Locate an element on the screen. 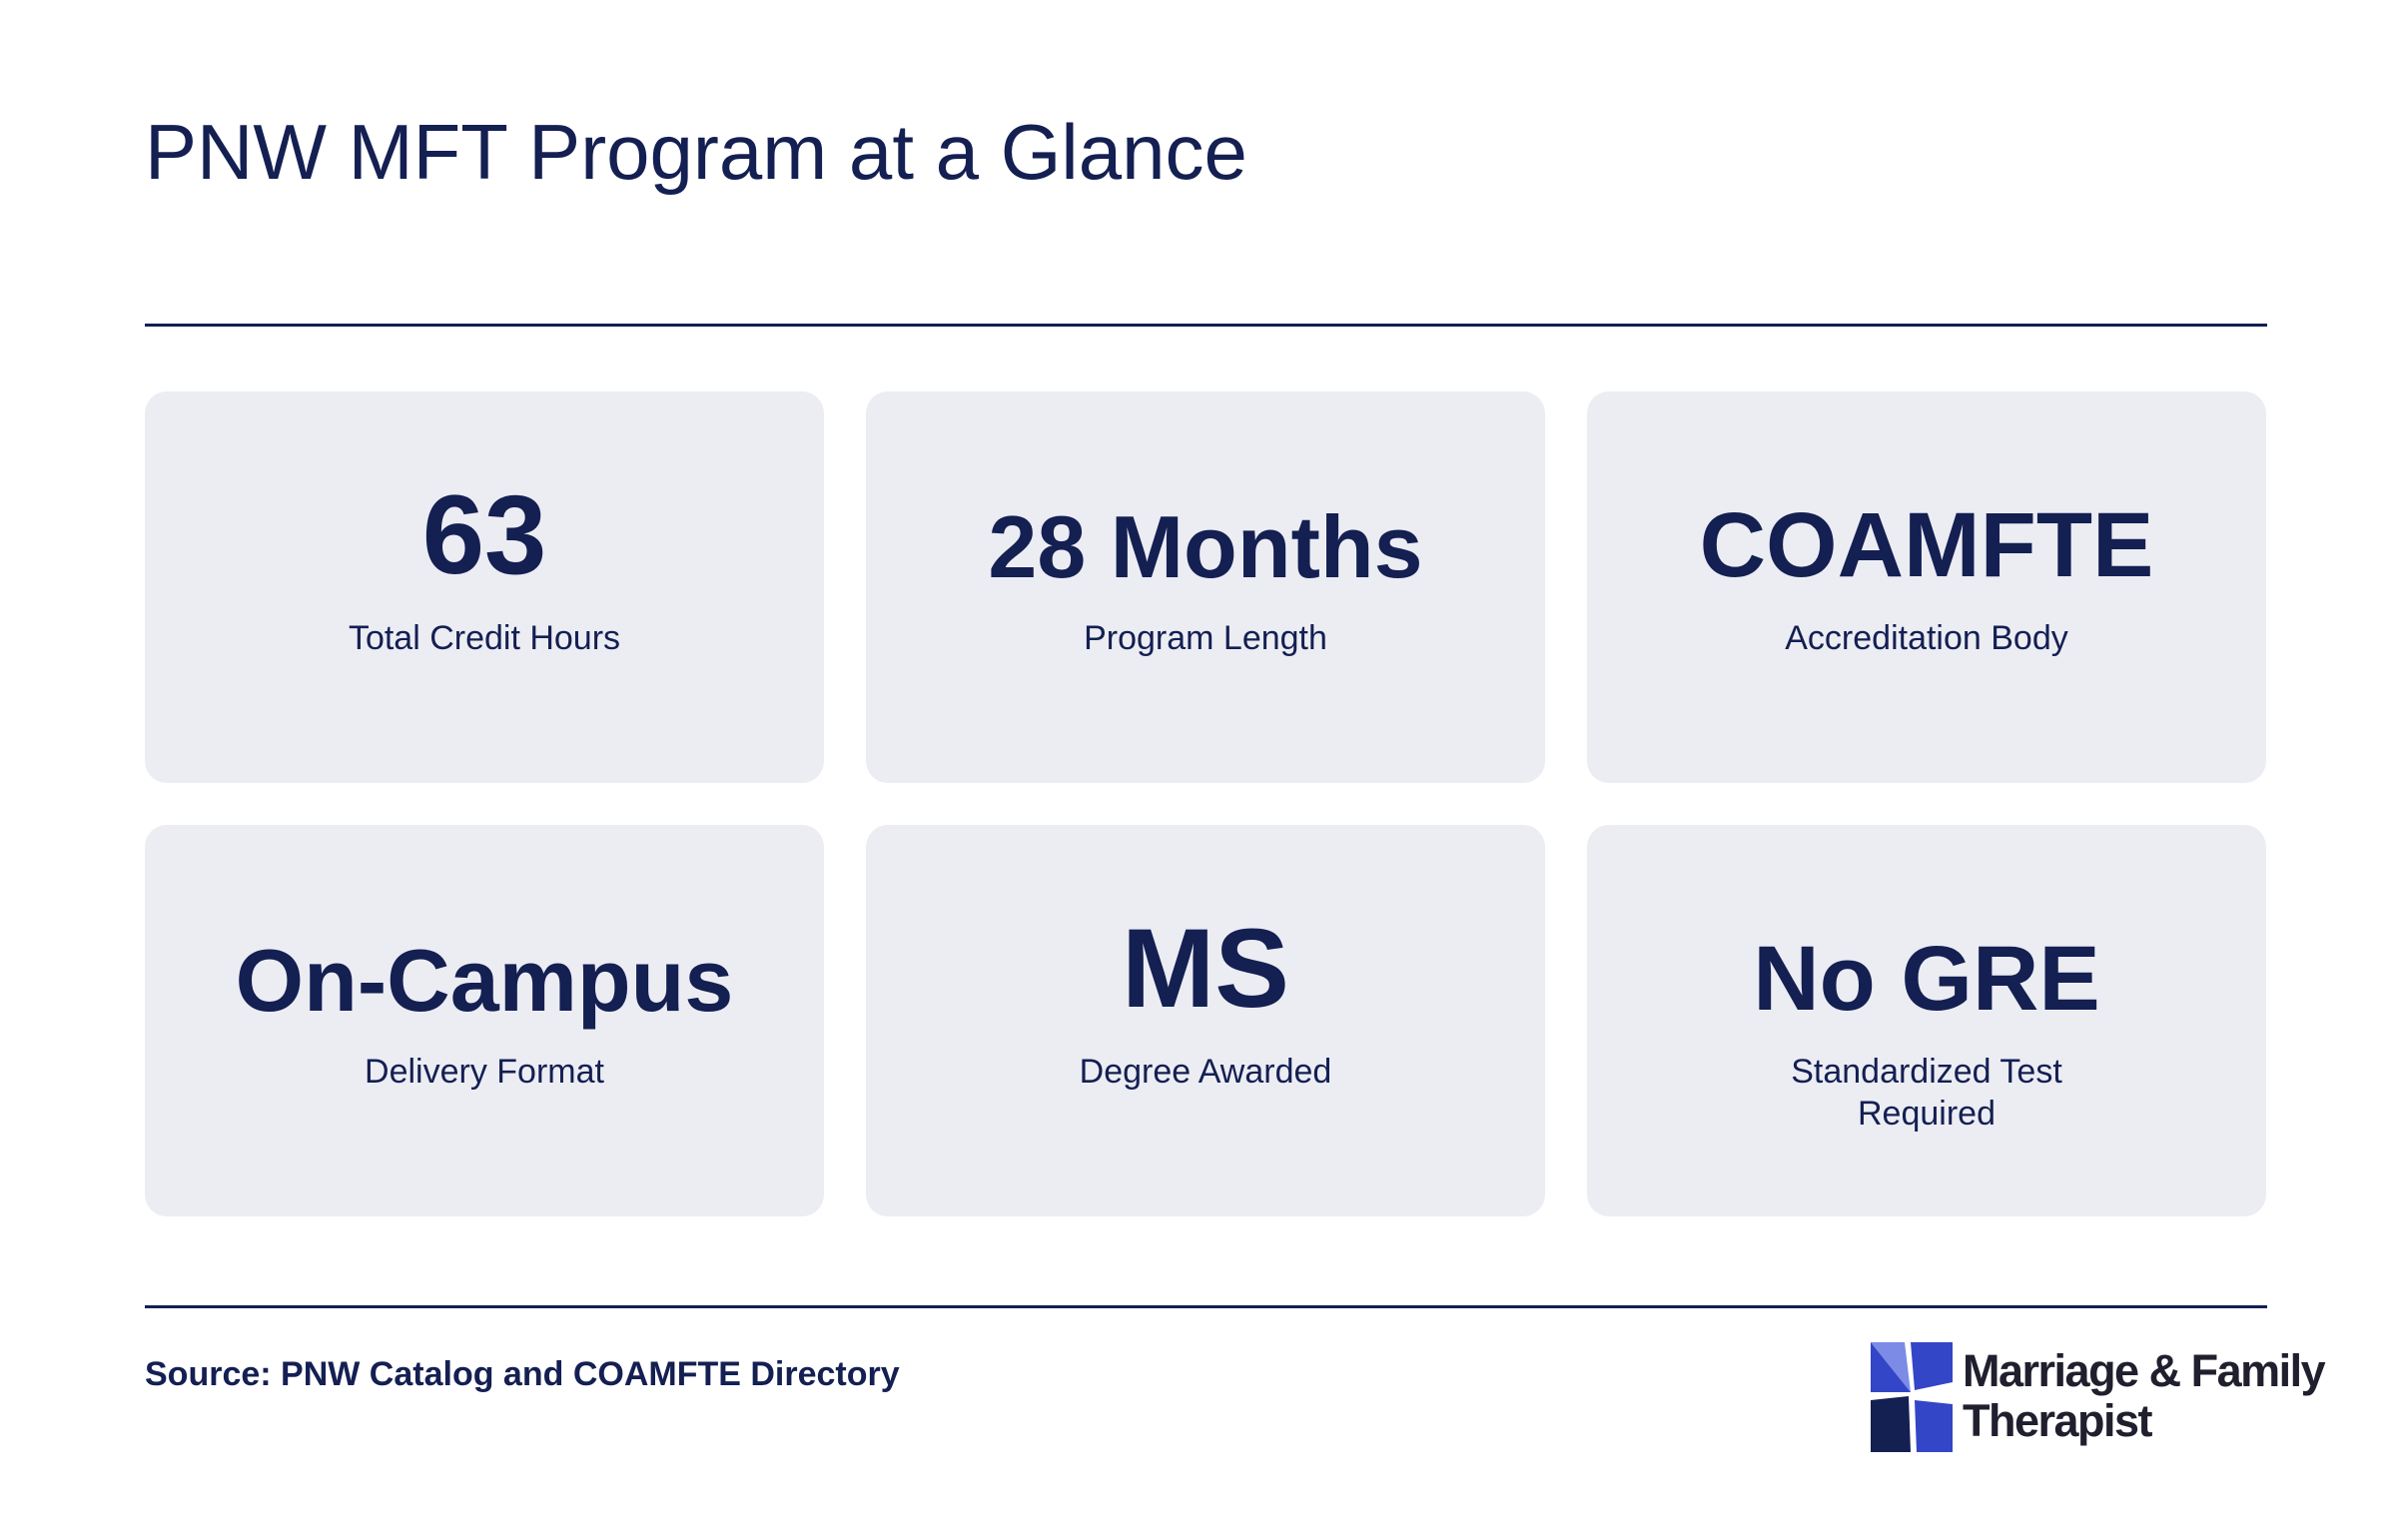 The image size is (2397, 1540). stat-card-accreditation: COAMFTE Accreditation Body is located at coordinates (1926, 587).